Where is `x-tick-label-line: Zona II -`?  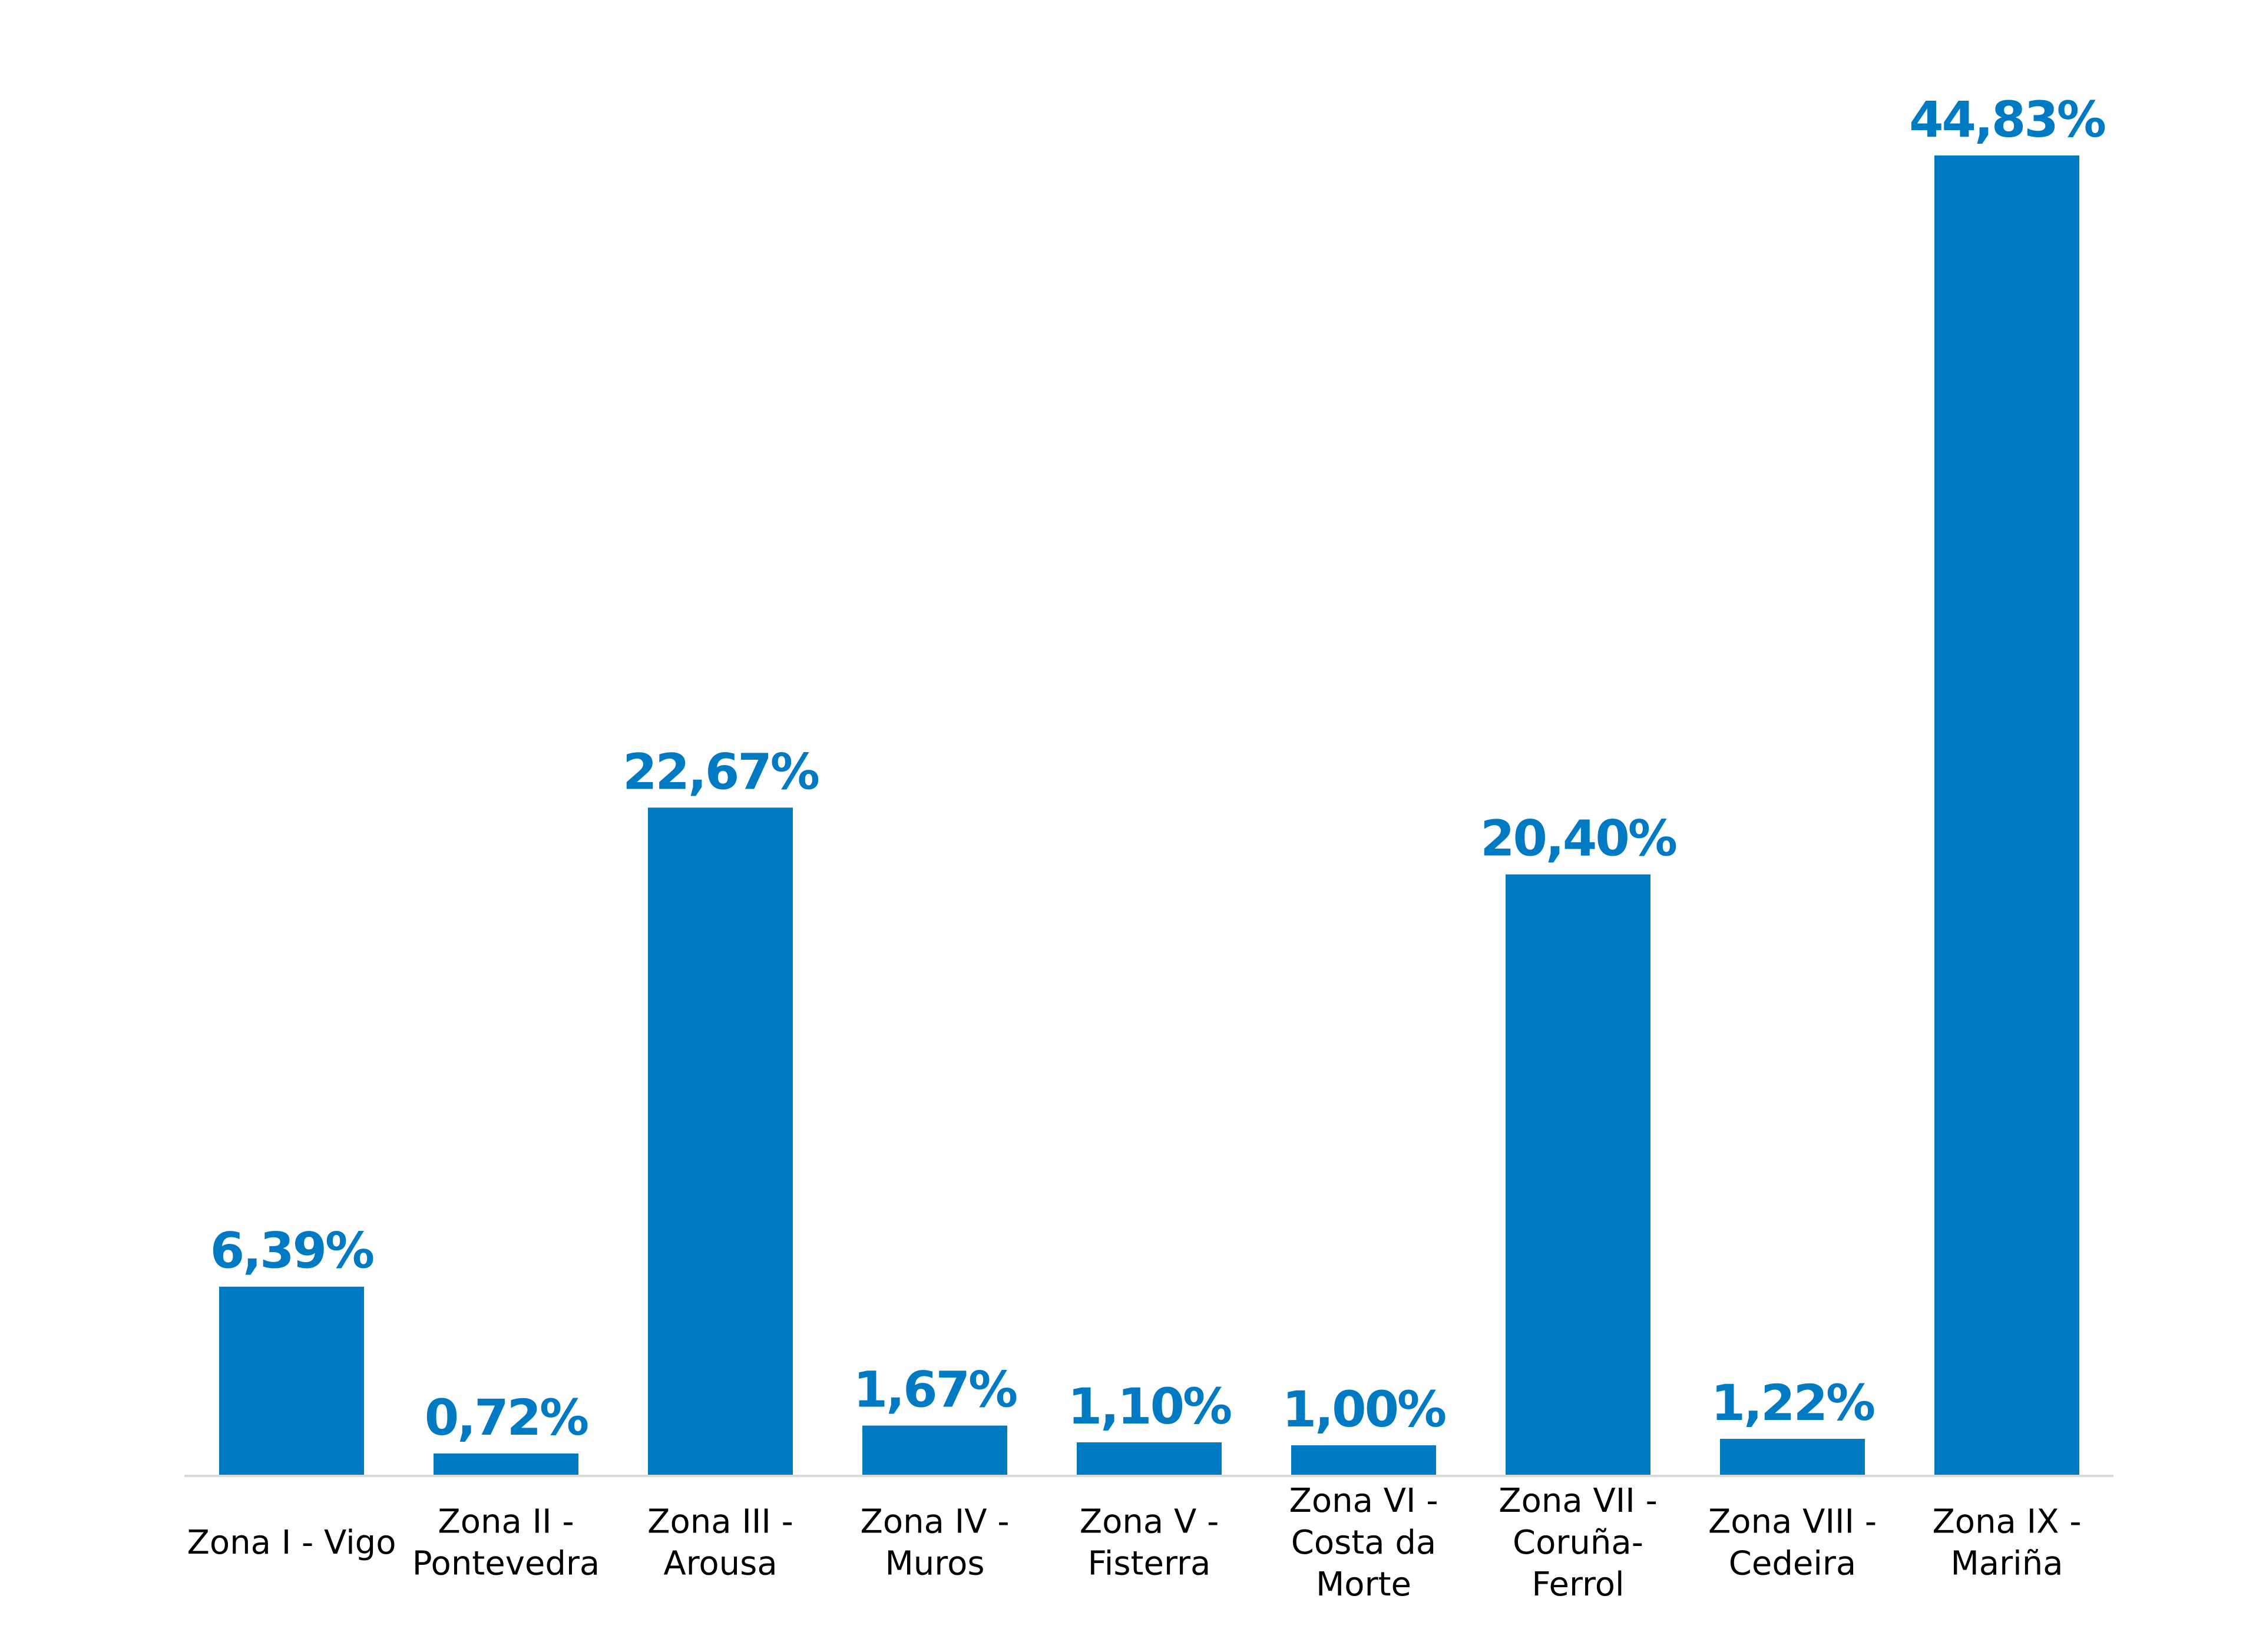 x-tick-label-line: Zona II - is located at coordinates (506, 1522).